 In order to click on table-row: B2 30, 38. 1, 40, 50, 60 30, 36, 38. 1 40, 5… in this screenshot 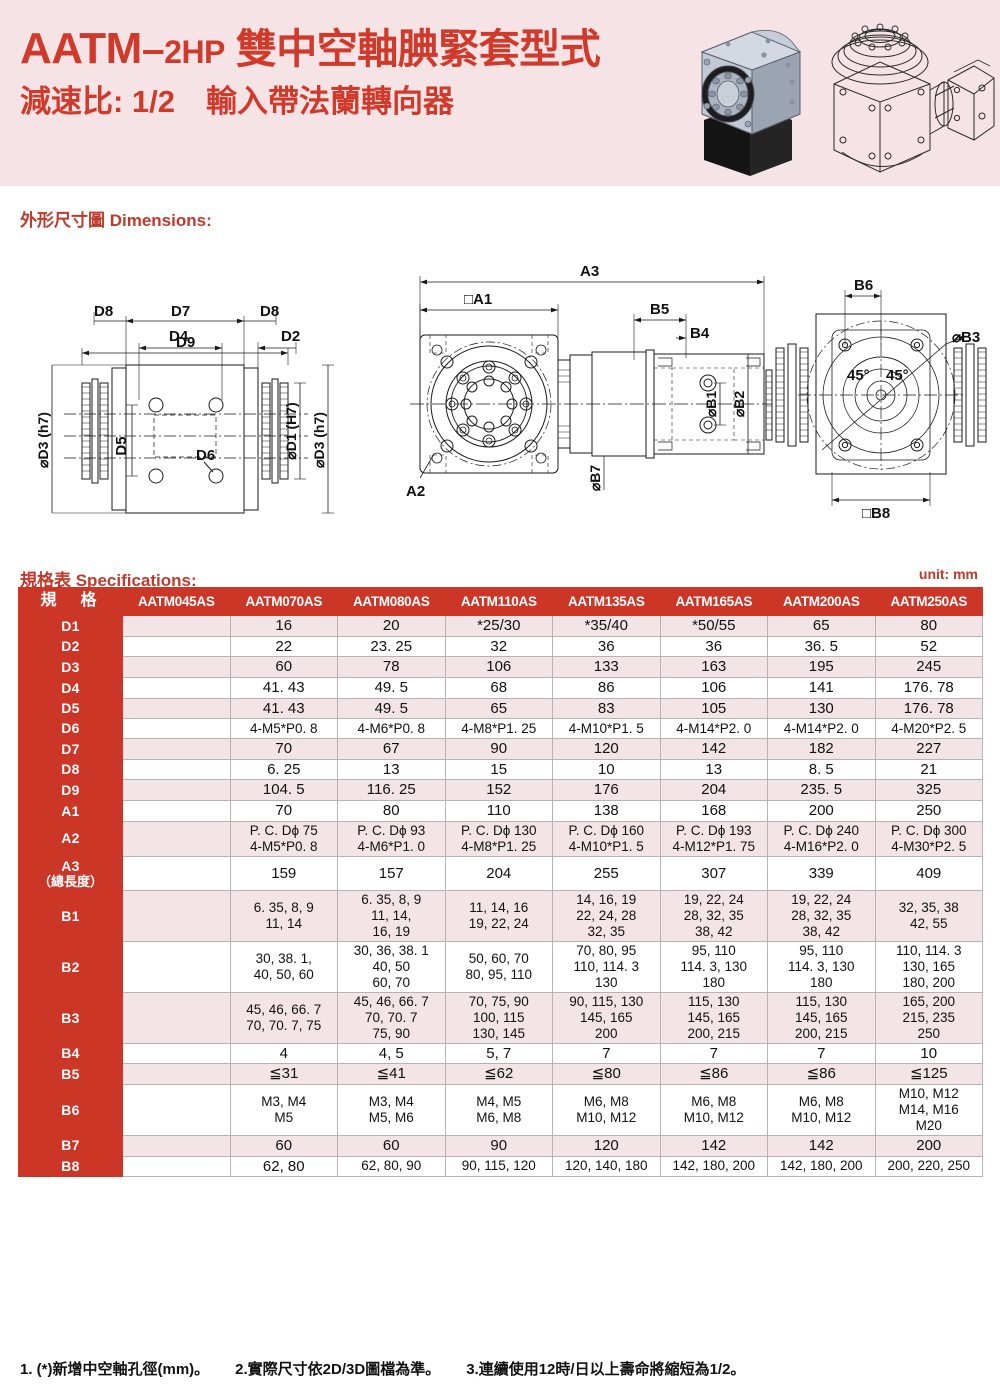, I will do `click(500, 967)`.